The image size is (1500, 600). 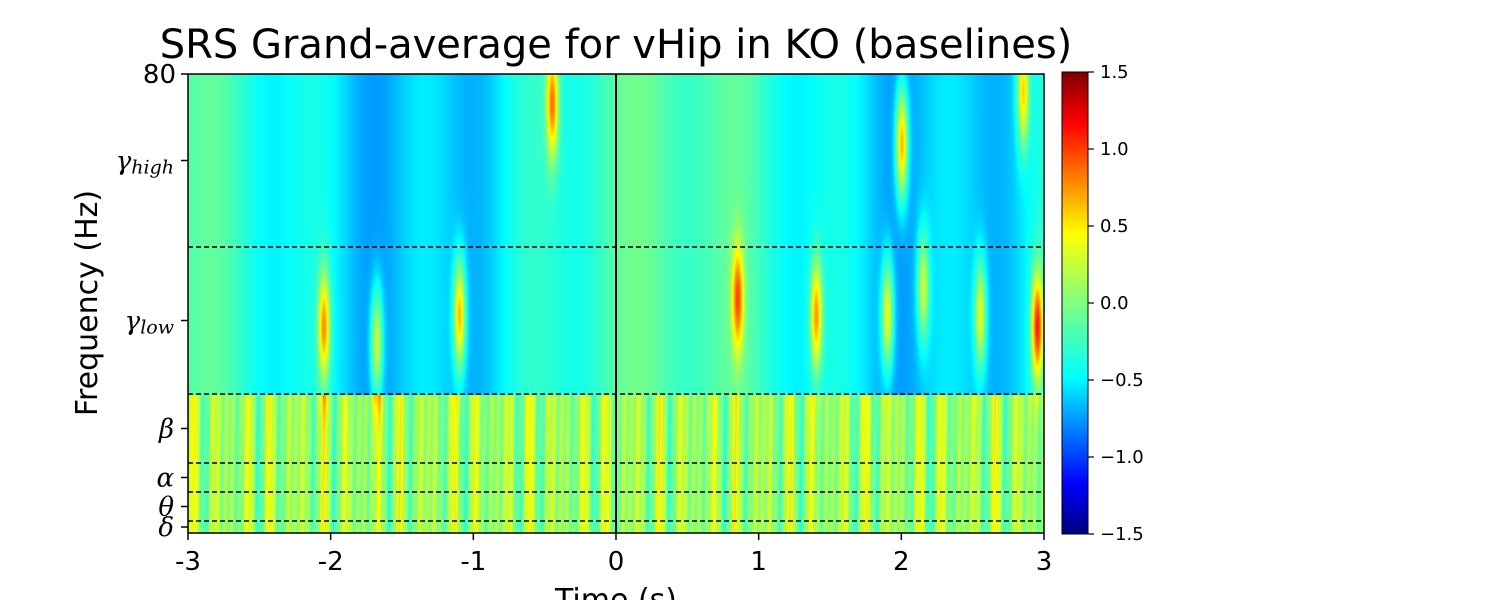 I want to click on x-axis: -3 -2 -1 0 1 2 3, so click(x=613, y=555).